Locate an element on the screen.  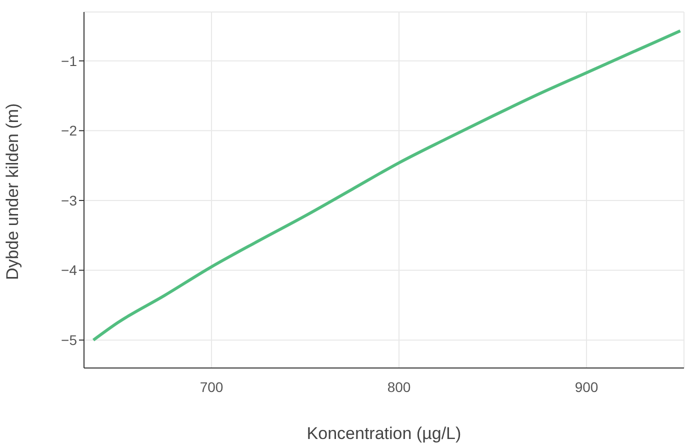
y-tick-label: −4 is located at coordinates (69, 270).